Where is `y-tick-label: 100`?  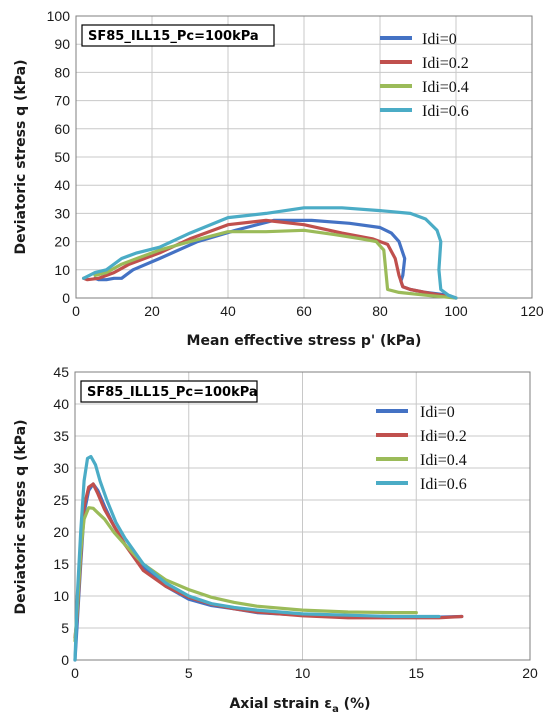 y-tick-label: 100 is located at coordinates (59, 16).